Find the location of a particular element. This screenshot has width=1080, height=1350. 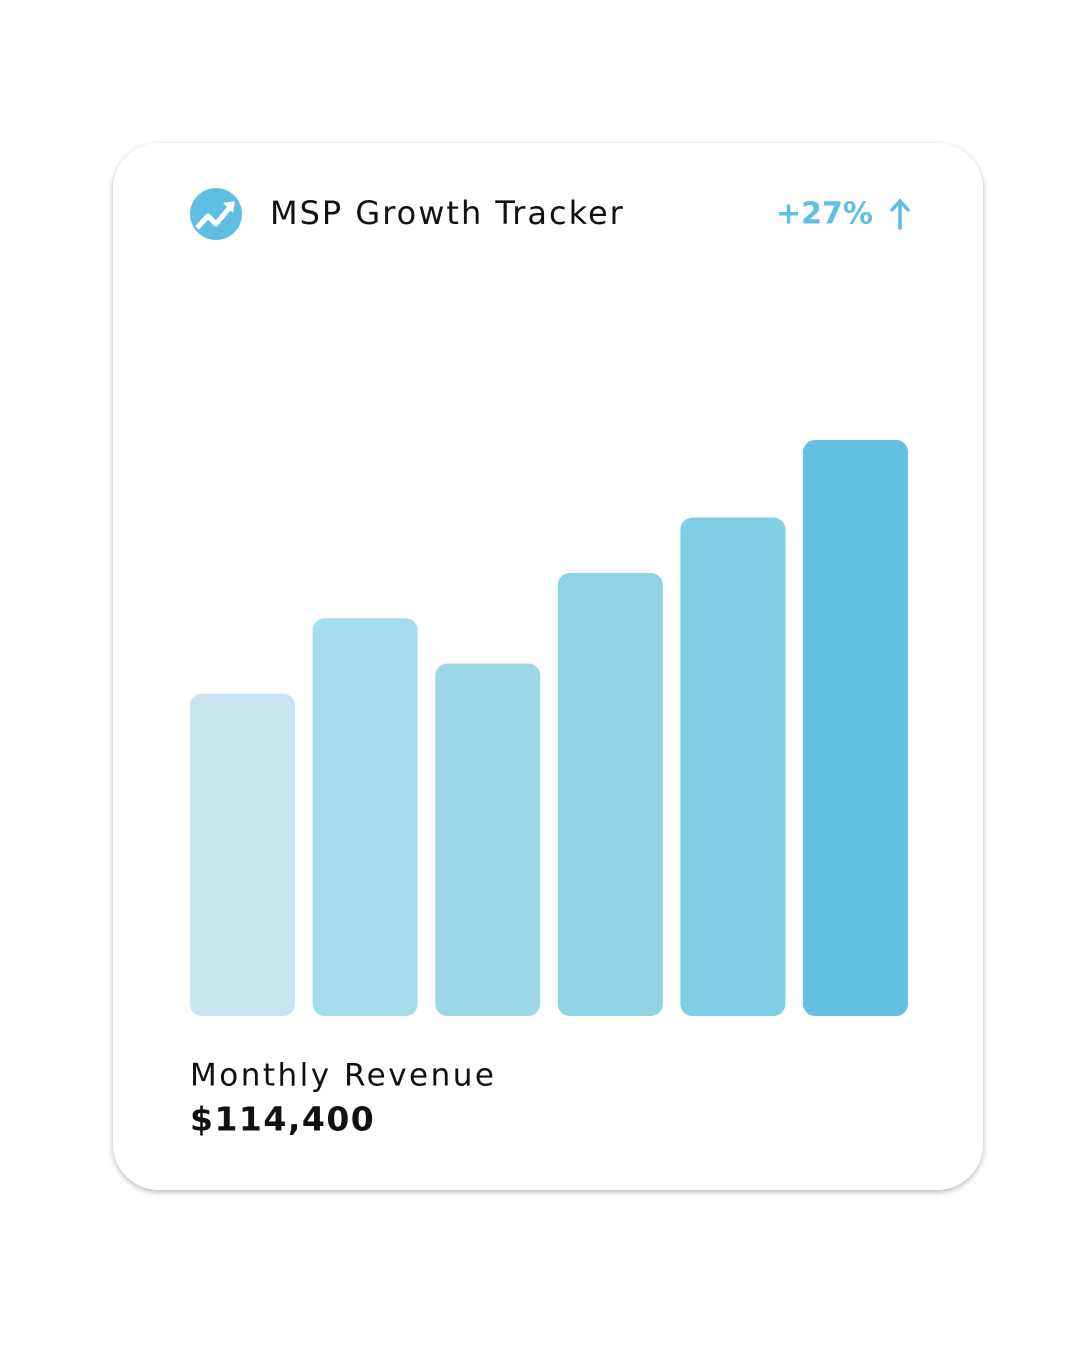

up-arrow is located at coordinates (900, 214).